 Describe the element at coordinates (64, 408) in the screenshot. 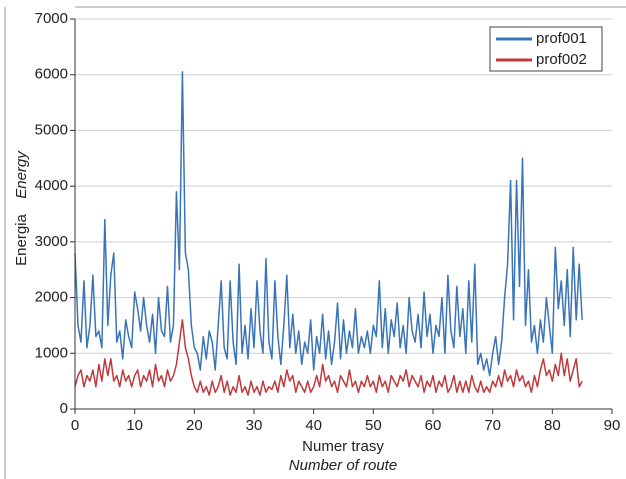

I see `y-tick-label: 0` at that location.